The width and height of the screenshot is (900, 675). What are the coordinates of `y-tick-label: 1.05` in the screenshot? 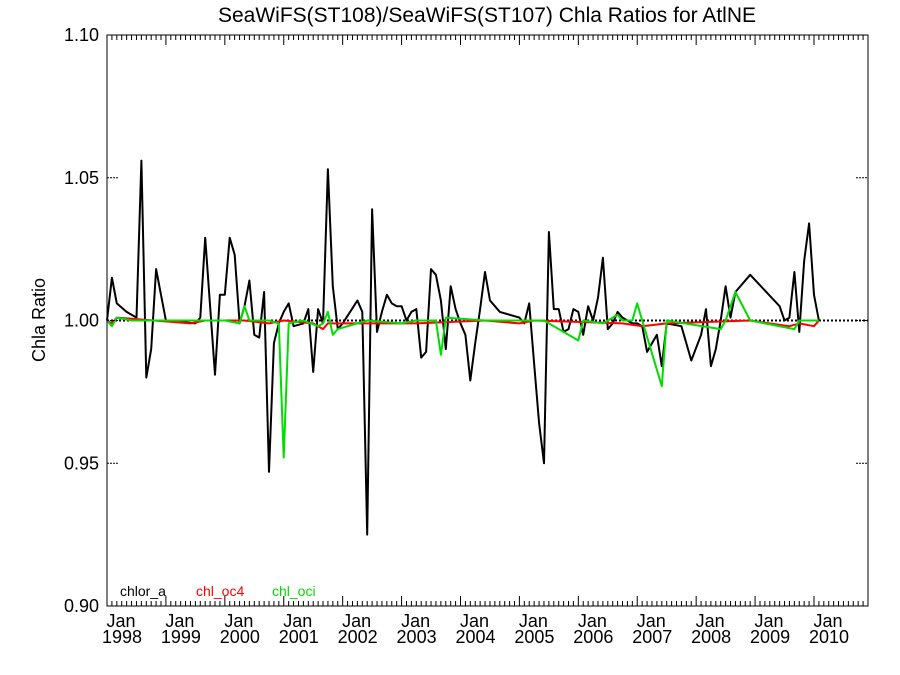 It's located at (81, 178).